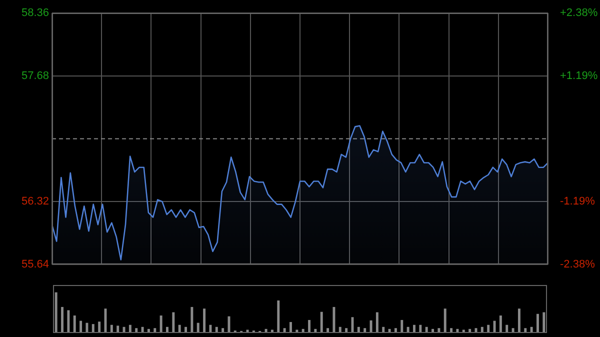 This screenshot has width=600, height=337. I want to click on y2-tick-label: +2.38%, so click(579, 13).